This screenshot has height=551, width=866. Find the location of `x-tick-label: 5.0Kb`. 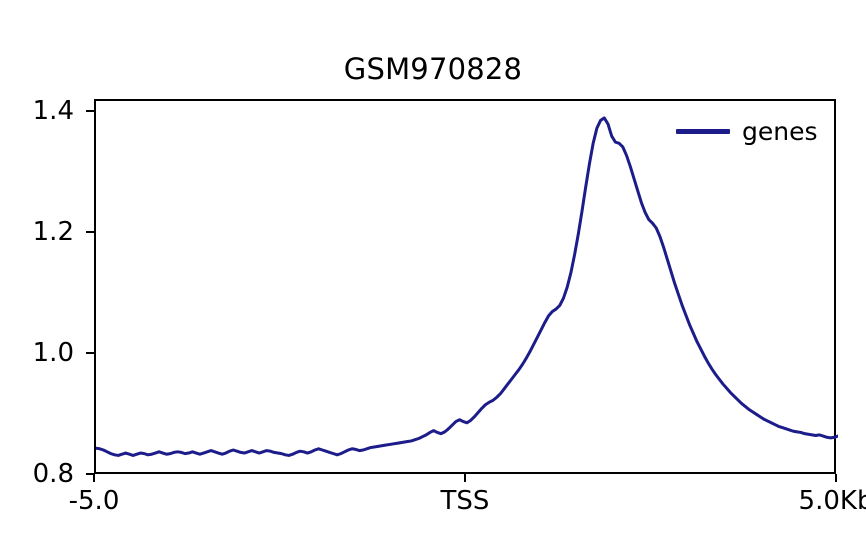

x-tick-label: 5.0Kb is located at coordinates (832, 501).